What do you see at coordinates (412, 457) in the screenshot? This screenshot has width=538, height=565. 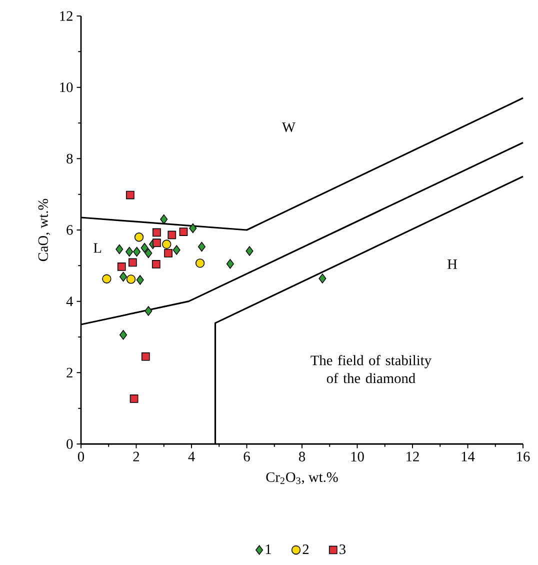 I see `x-tick-label: 12` at bounding box center [412, 457].